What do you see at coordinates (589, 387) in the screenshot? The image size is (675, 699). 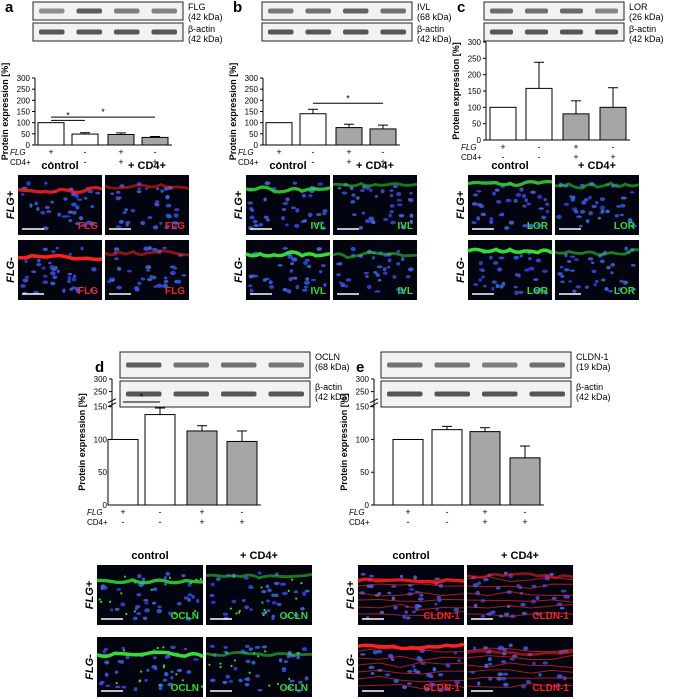 I see `blot-ref-label: β-actin` at bounding box center [589, 387].